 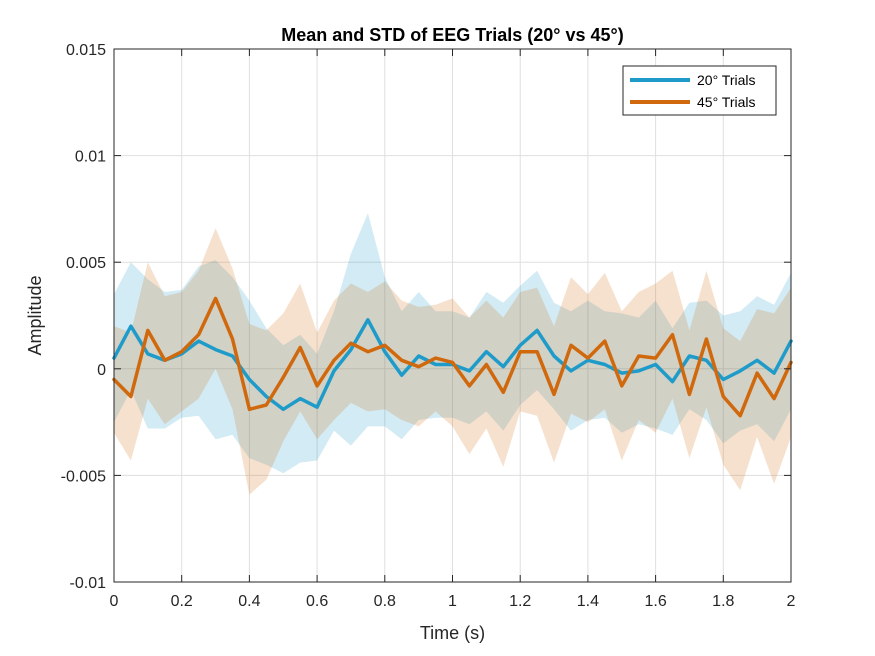 What do you see at coordinates (101, 370) in the screenshot?
I see `y-tick-label-2: 0` at bounding box center [101, 370].